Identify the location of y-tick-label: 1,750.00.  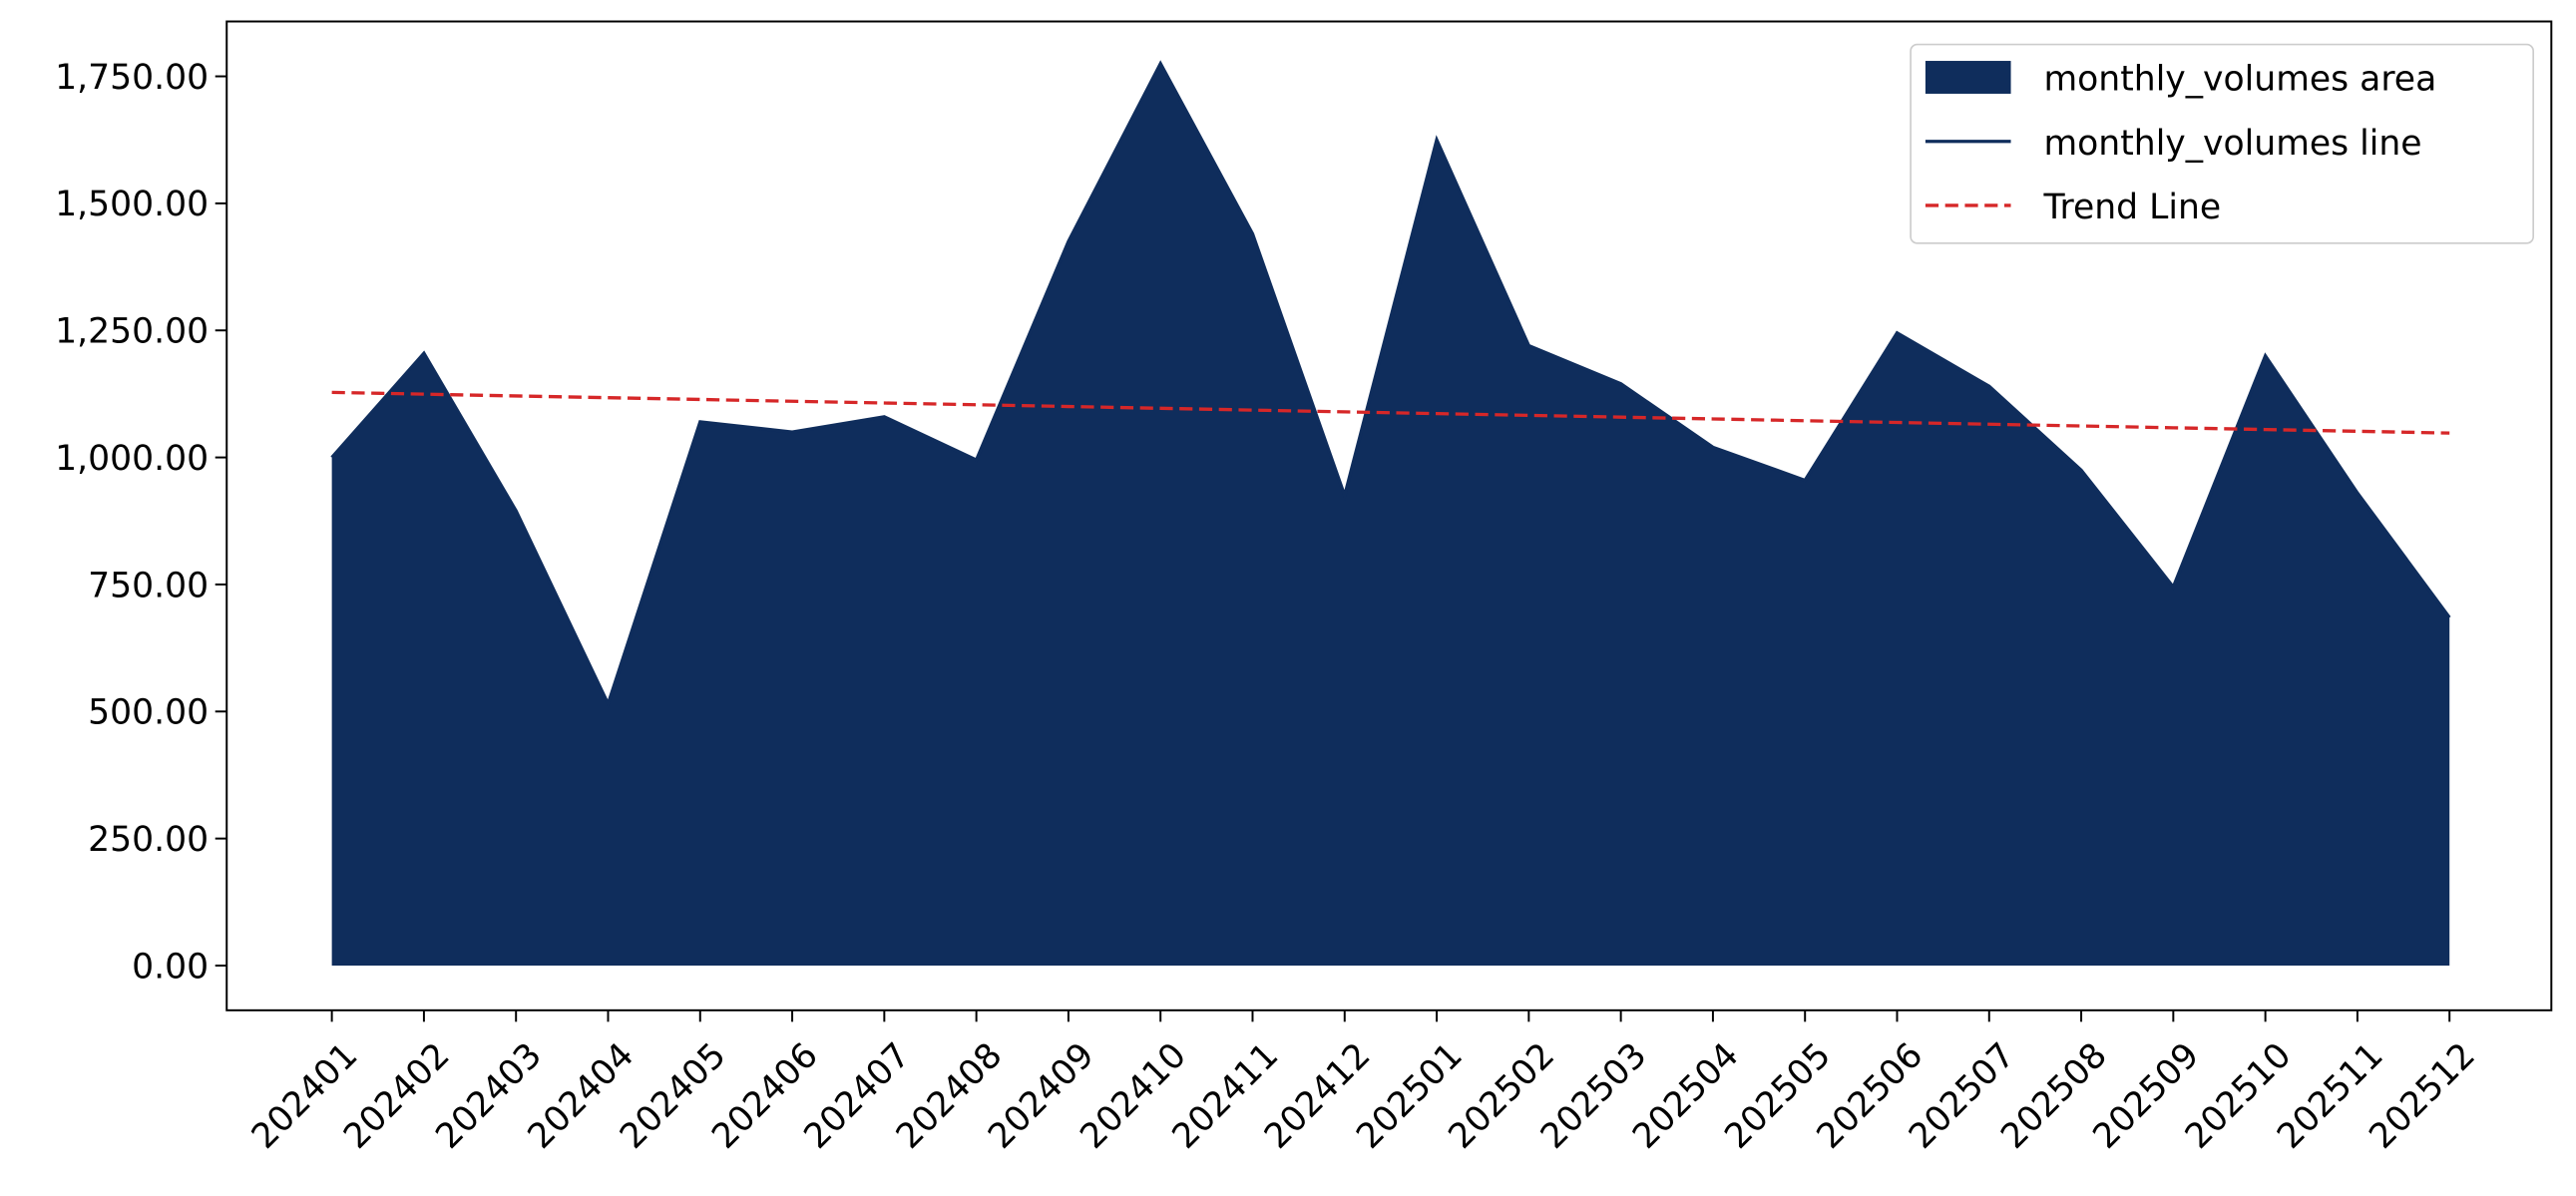
(132, 78).